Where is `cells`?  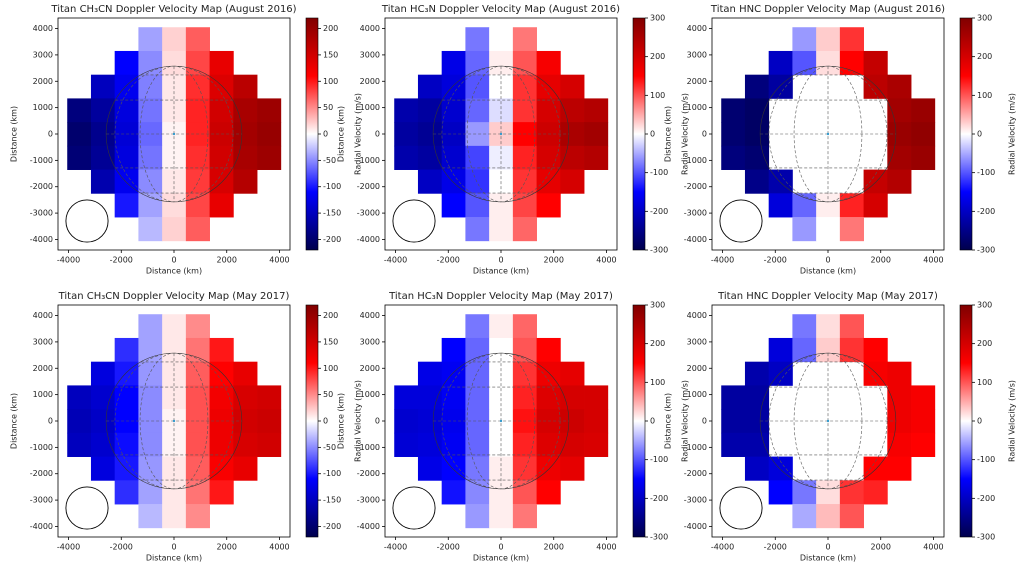 cells is located at coordinates (501, 421).